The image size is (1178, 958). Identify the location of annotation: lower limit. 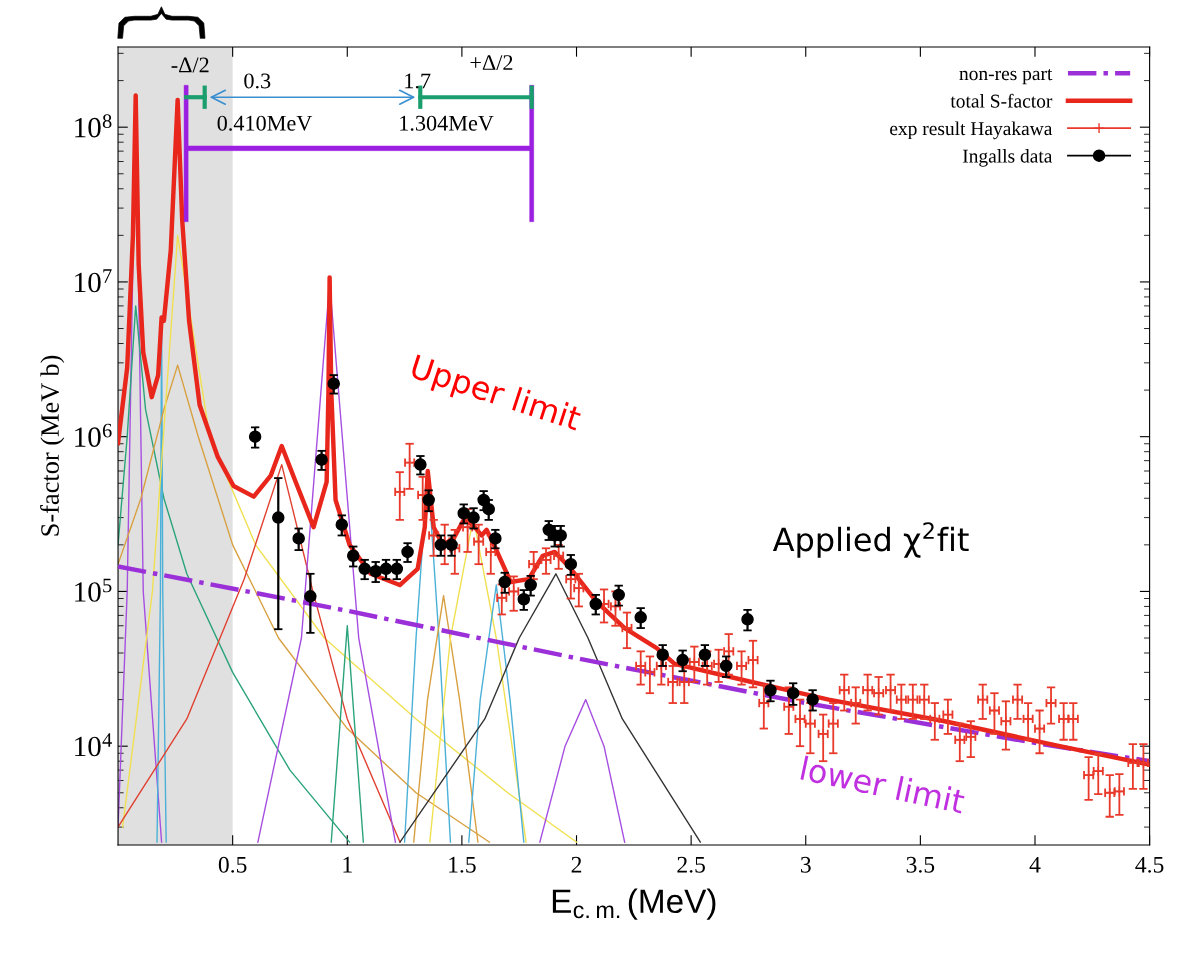
(883, 784).